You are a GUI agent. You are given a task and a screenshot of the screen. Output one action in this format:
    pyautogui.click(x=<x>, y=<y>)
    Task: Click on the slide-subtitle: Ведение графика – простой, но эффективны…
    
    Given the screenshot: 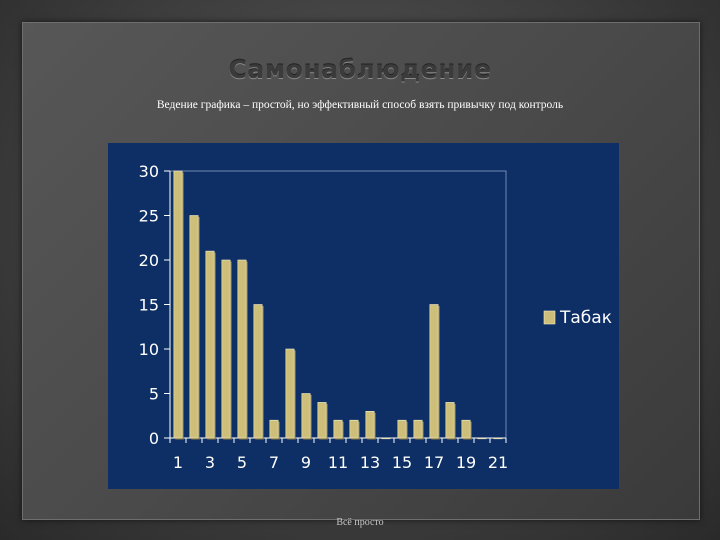 What is the action you would take?
    pyautogui.click(x=360, y=105)
    